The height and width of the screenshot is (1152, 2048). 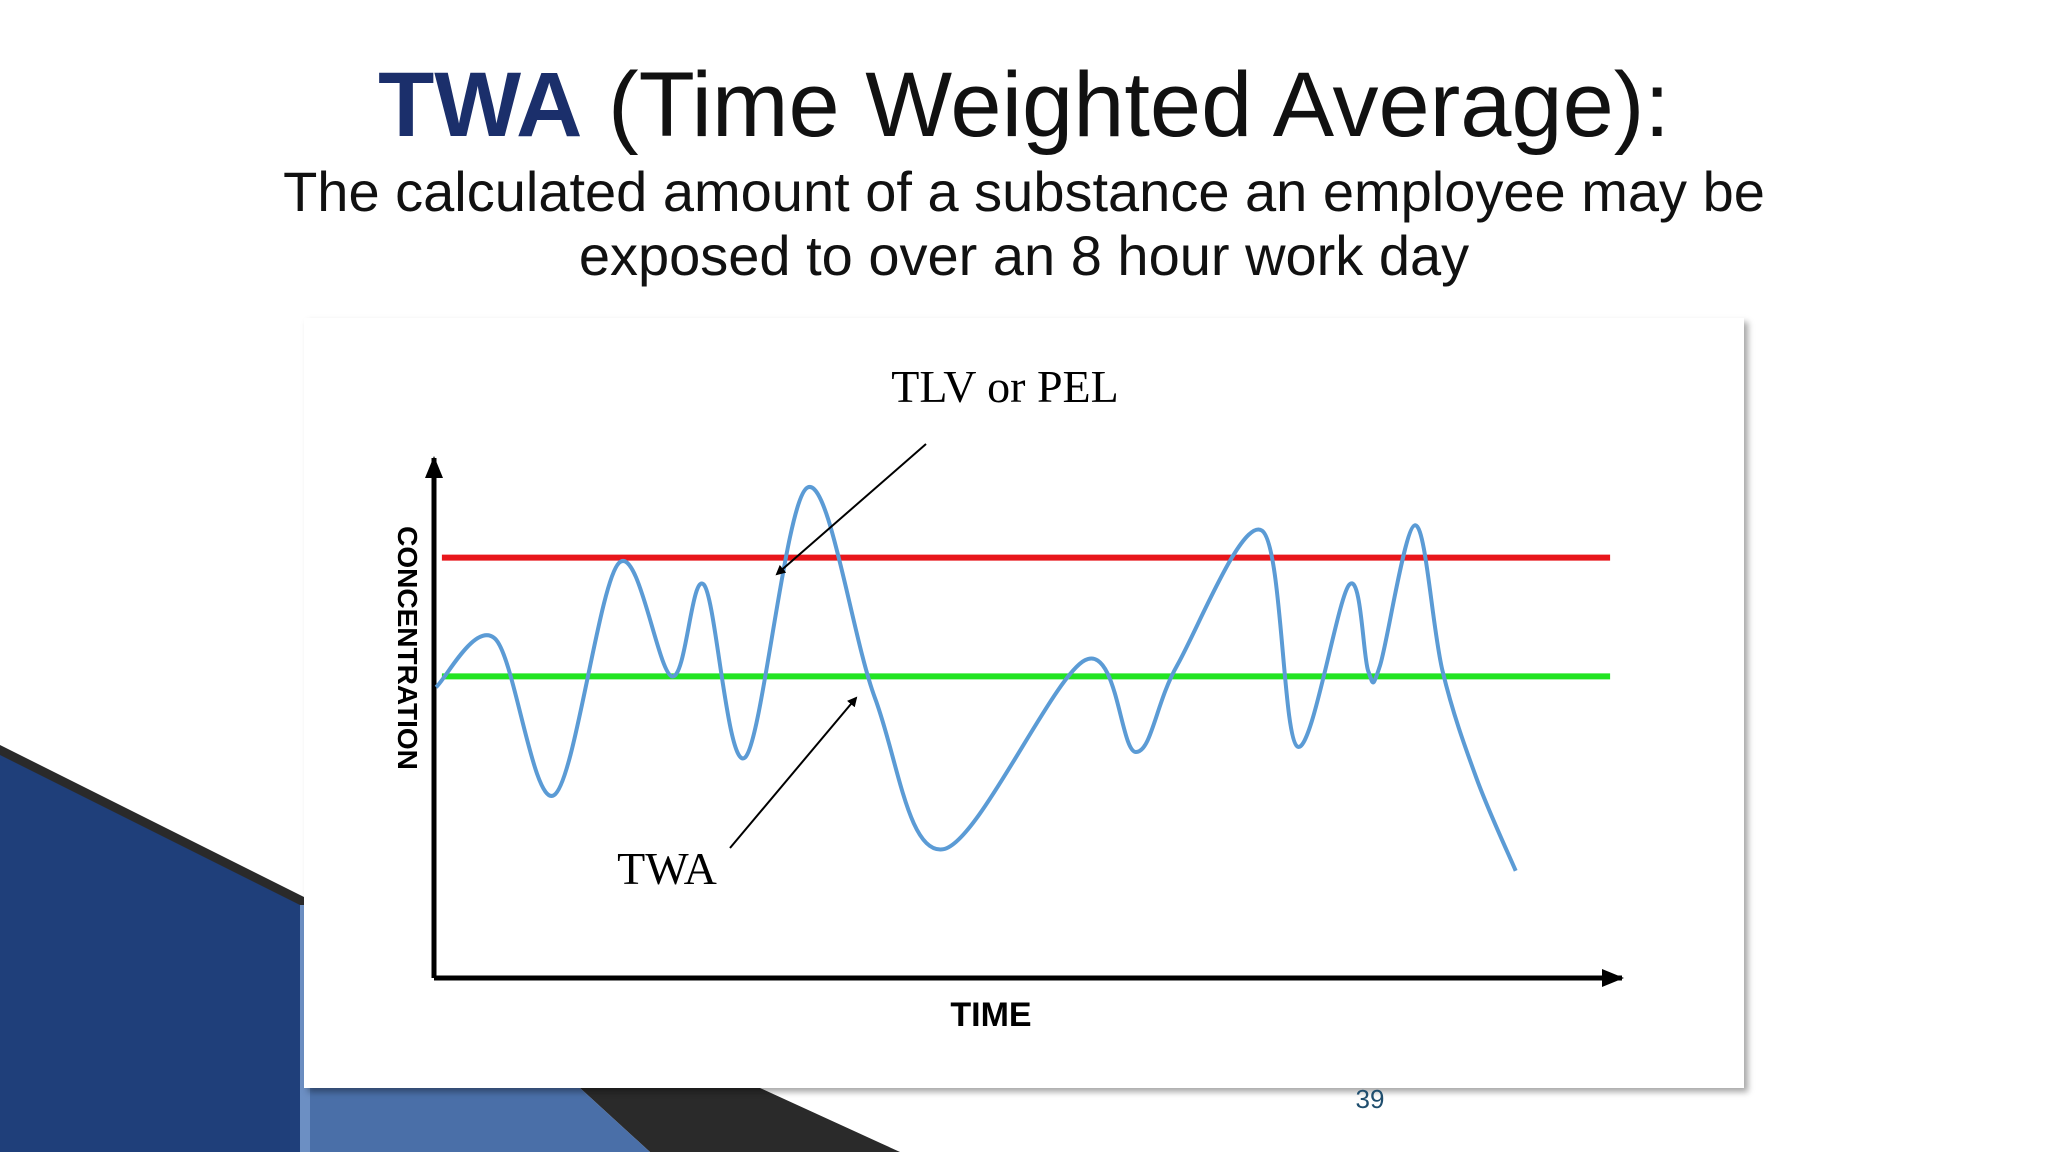 What do you see at coordinates (667, 868) in the screenshot?
I see `twa-annotation: TWA` at bounding box center [667, 868].